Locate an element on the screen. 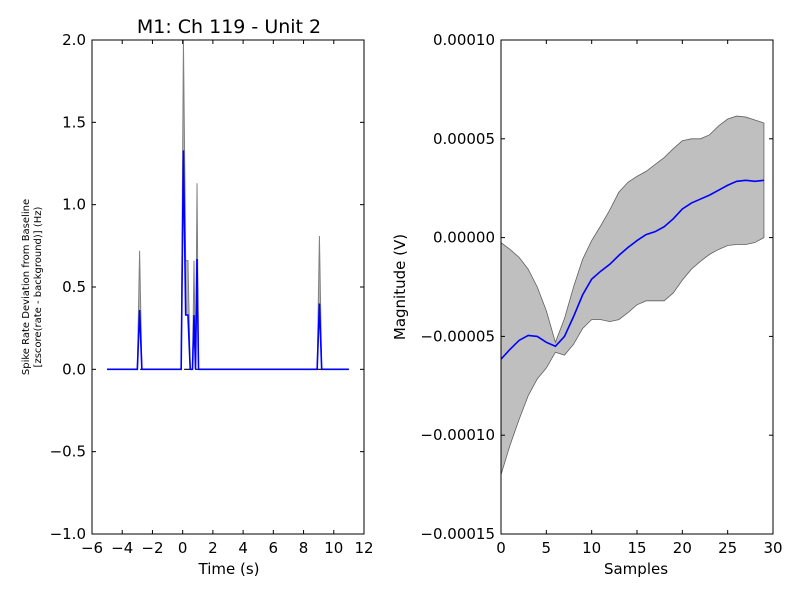 The image size is (800, 600). left-mean-line is located at coordinates (228, 260).